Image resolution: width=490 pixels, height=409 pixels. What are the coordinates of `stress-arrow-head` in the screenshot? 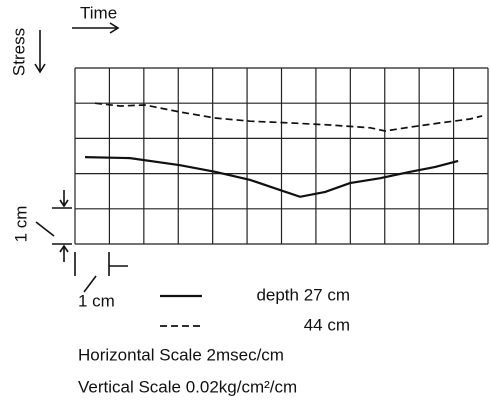 It's located at (40, 68).